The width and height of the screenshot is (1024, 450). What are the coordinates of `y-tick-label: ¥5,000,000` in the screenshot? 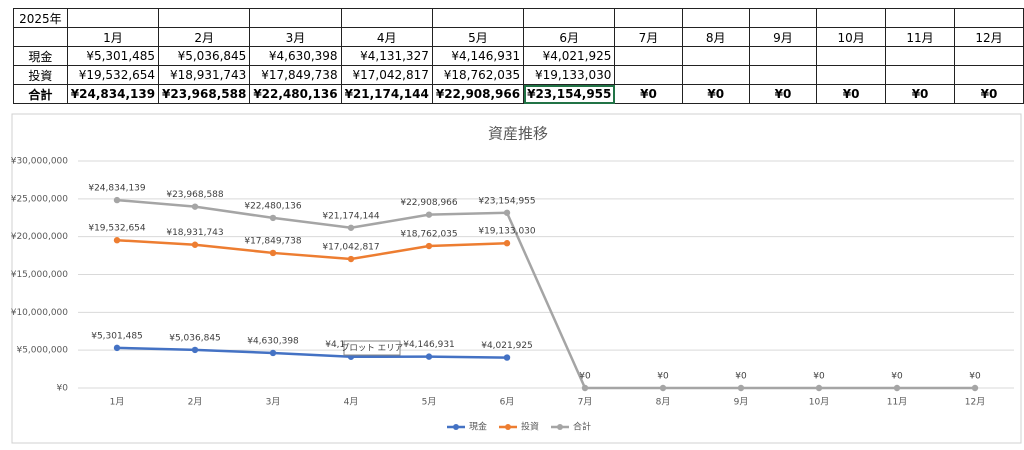 It's located at (42, 351).